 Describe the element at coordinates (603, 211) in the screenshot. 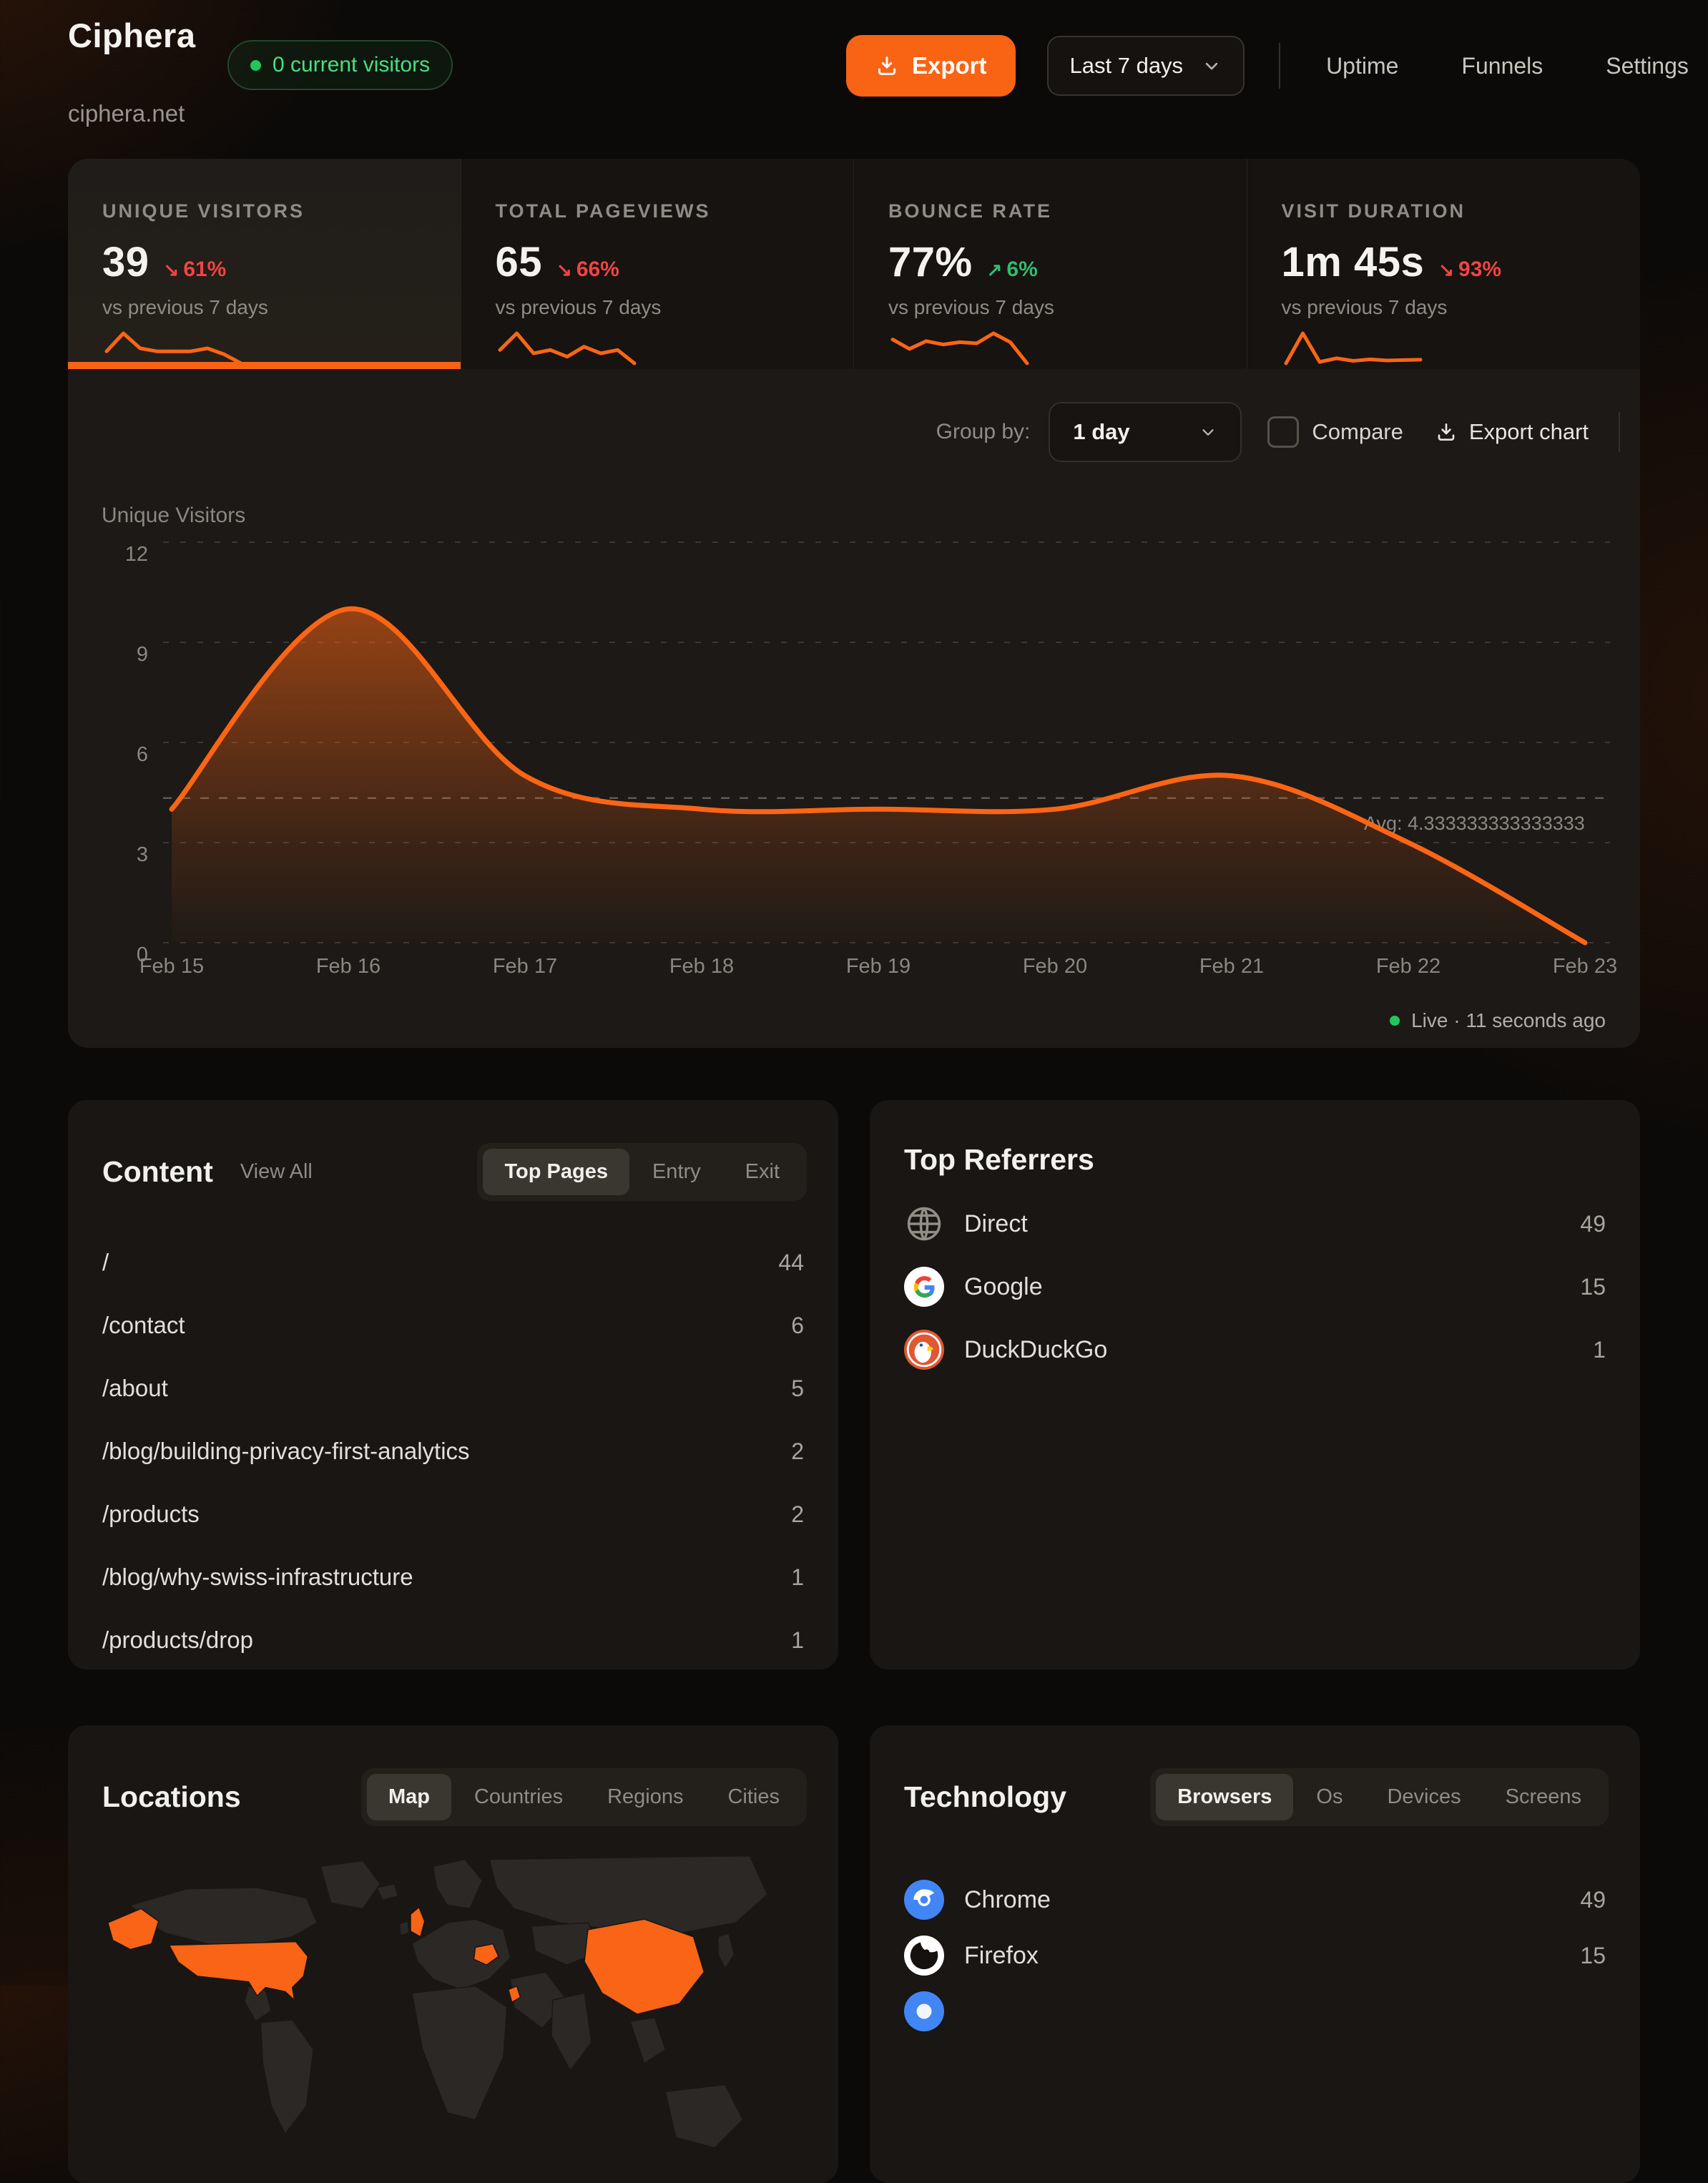

I see `stat-label: TOTAL PAGEVIEWS` at that location.